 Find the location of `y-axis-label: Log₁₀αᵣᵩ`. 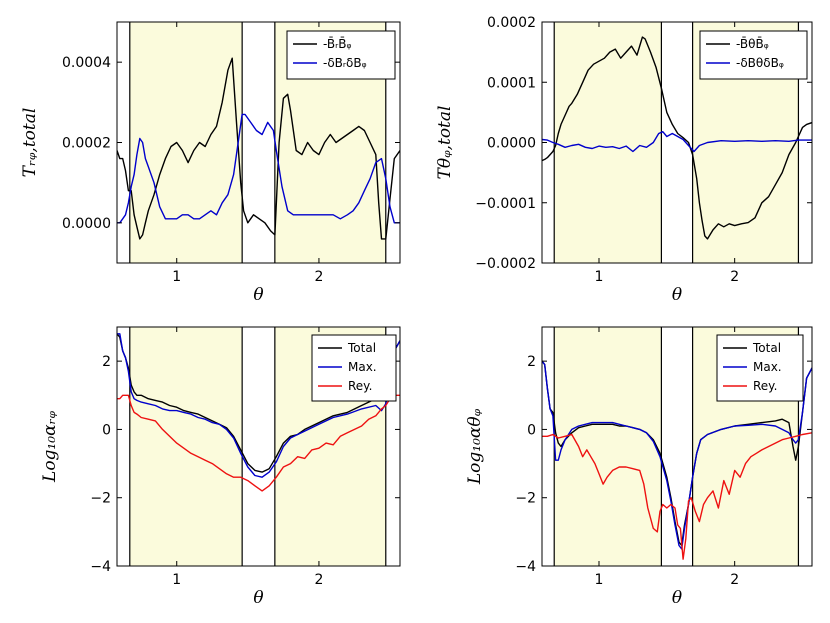

y-axis-label: Log₁₀αᵣᵩ is located at coordinates (50, 447).